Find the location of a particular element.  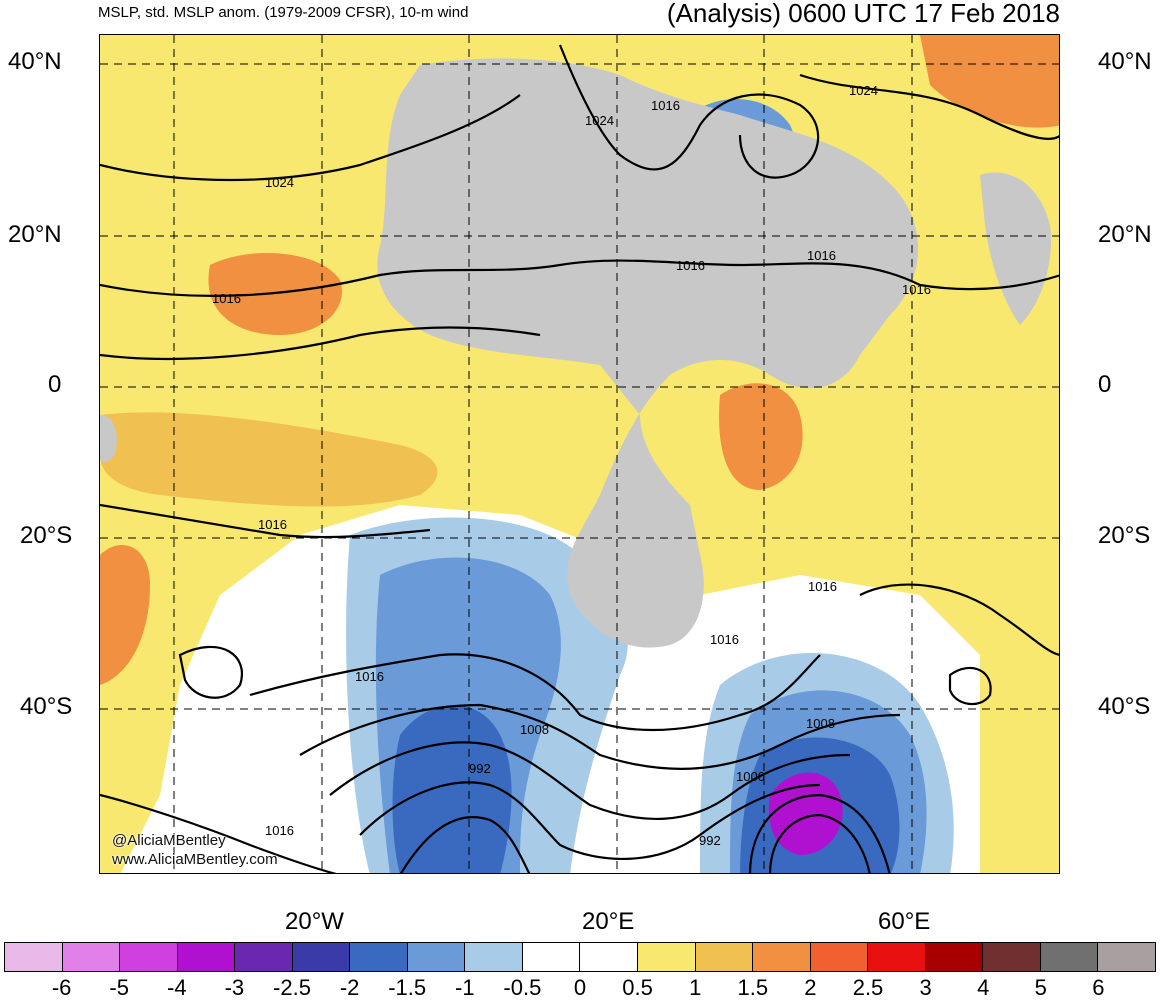

lon-label: 60°E is located at coordinates (904, 921).